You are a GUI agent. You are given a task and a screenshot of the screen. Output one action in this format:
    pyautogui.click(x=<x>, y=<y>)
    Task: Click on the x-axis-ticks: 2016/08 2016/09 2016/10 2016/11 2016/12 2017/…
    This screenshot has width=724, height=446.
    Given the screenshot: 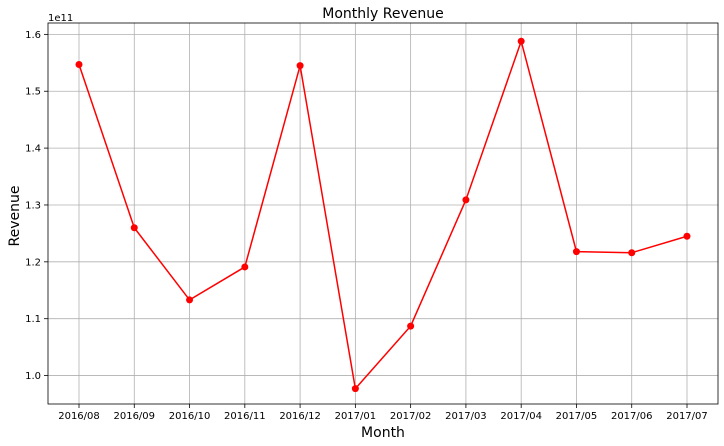 What is the action you would take?
    pyautogui.click(x=383, y=413)
    